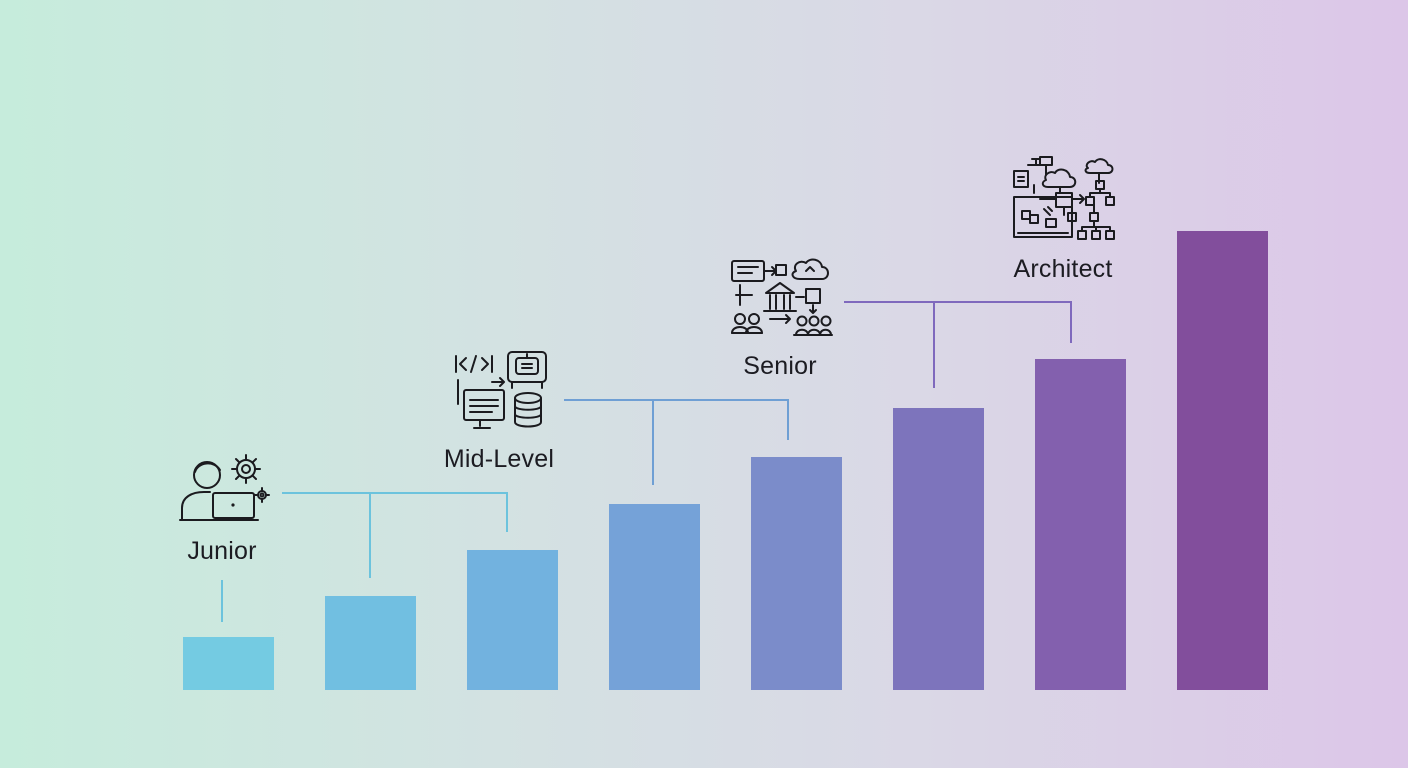 The image size is (1408, 768). Describe the element at coordinates (499, 459) in the screenshot. I see `stage-label-mid-level: Mid-Level` at that location.